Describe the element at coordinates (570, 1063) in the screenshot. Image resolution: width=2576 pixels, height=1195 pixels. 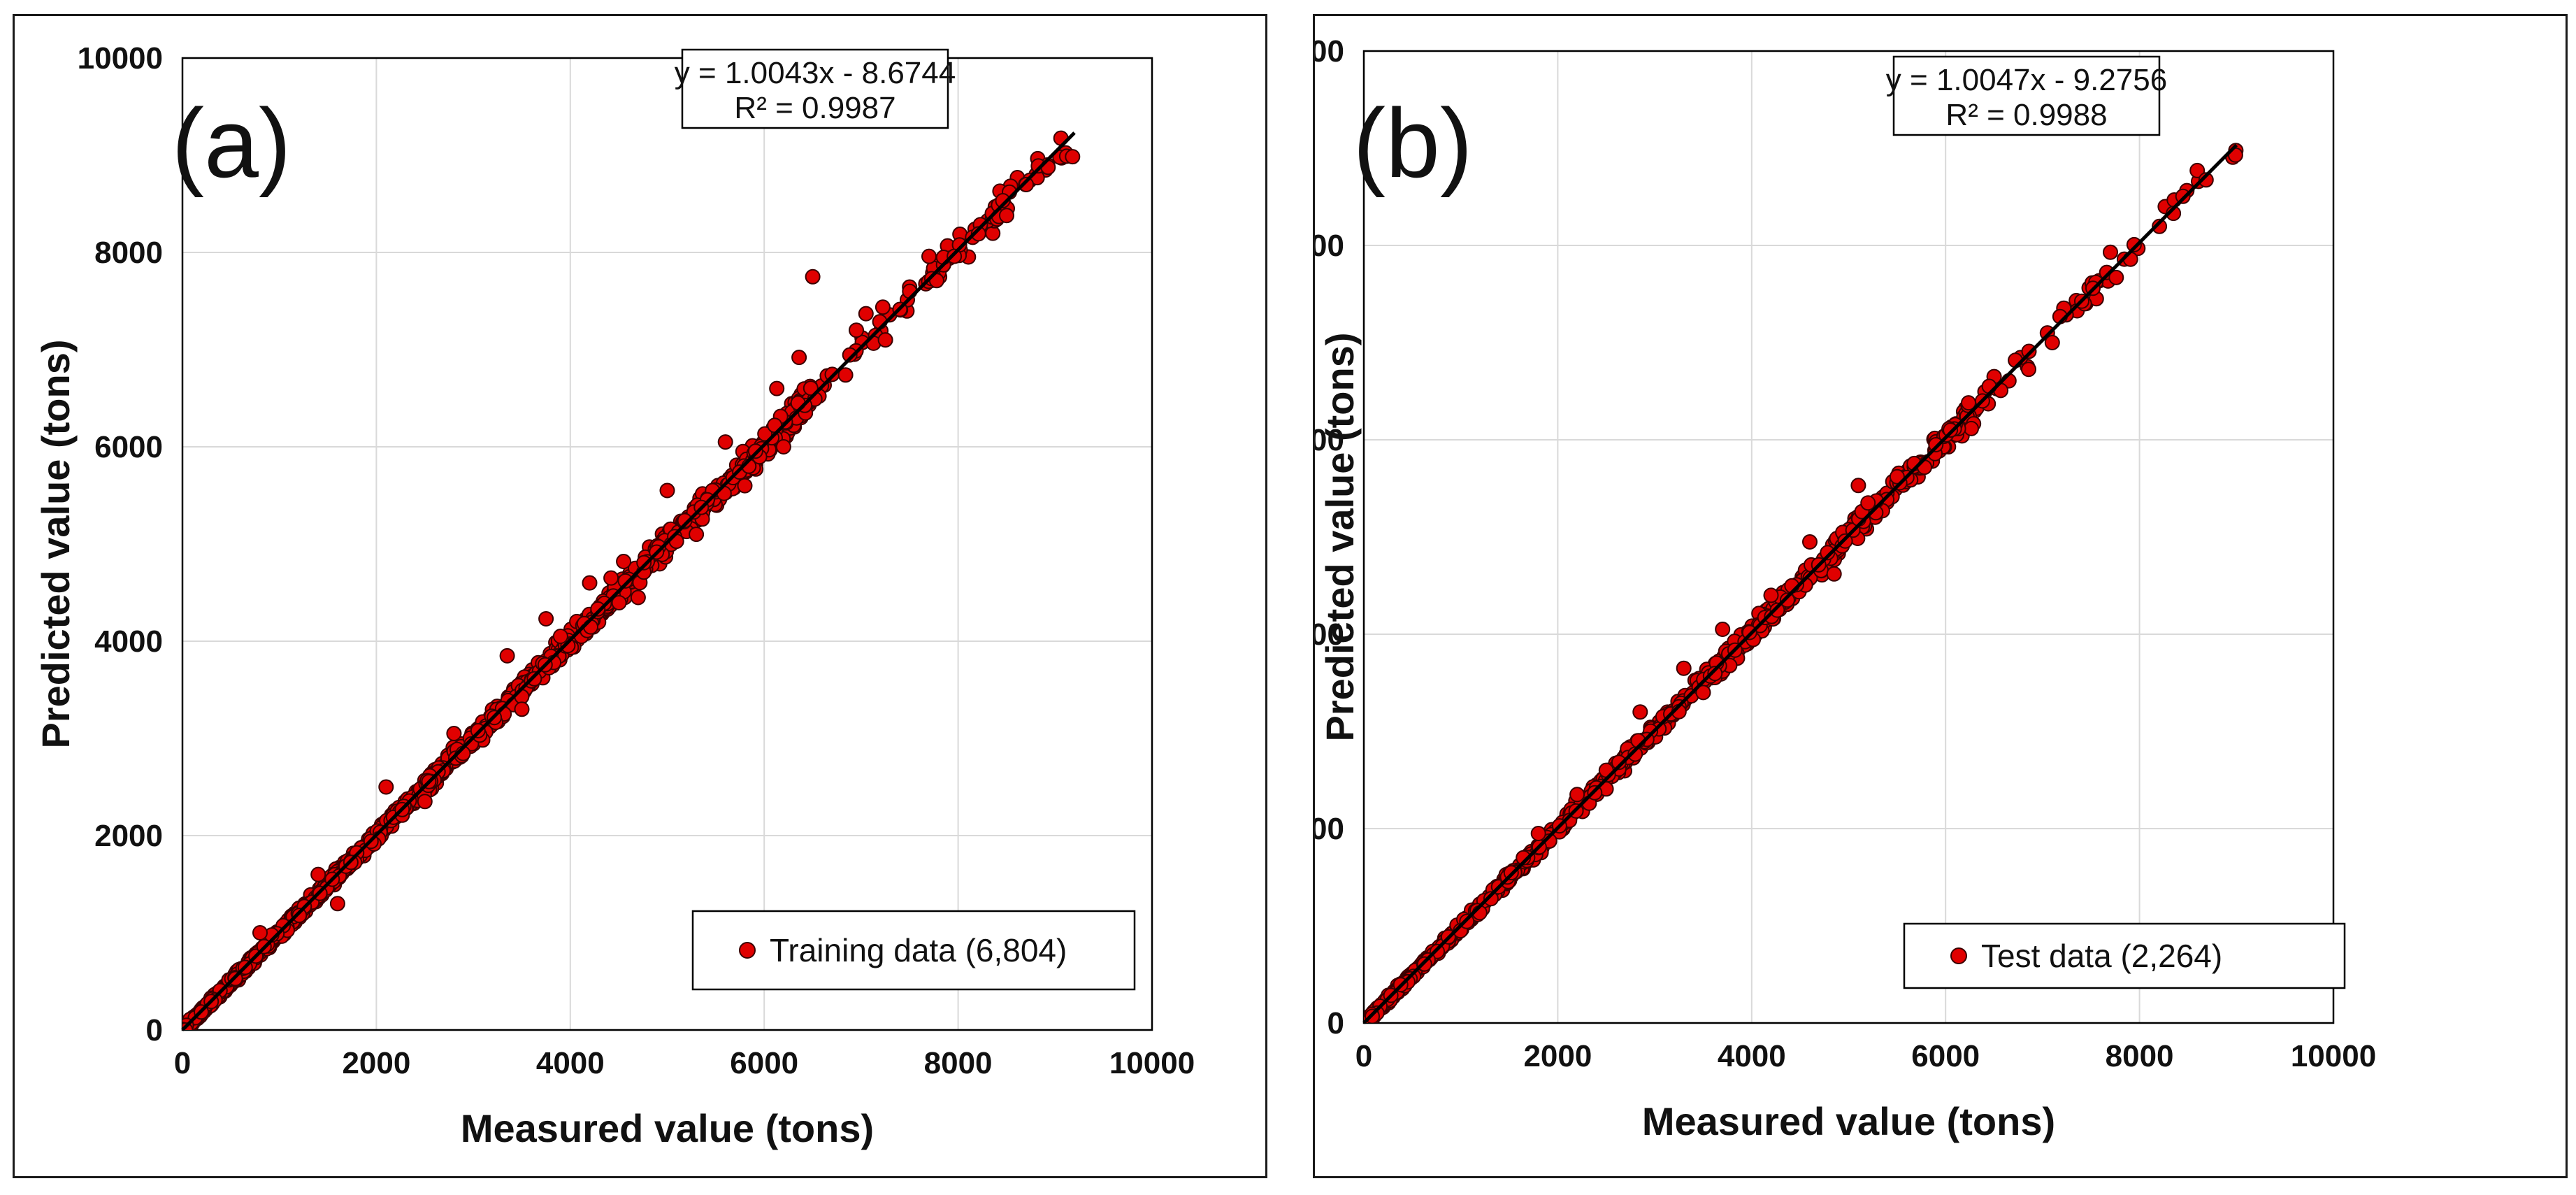
I see `x-tick-label: 4000` at that location.